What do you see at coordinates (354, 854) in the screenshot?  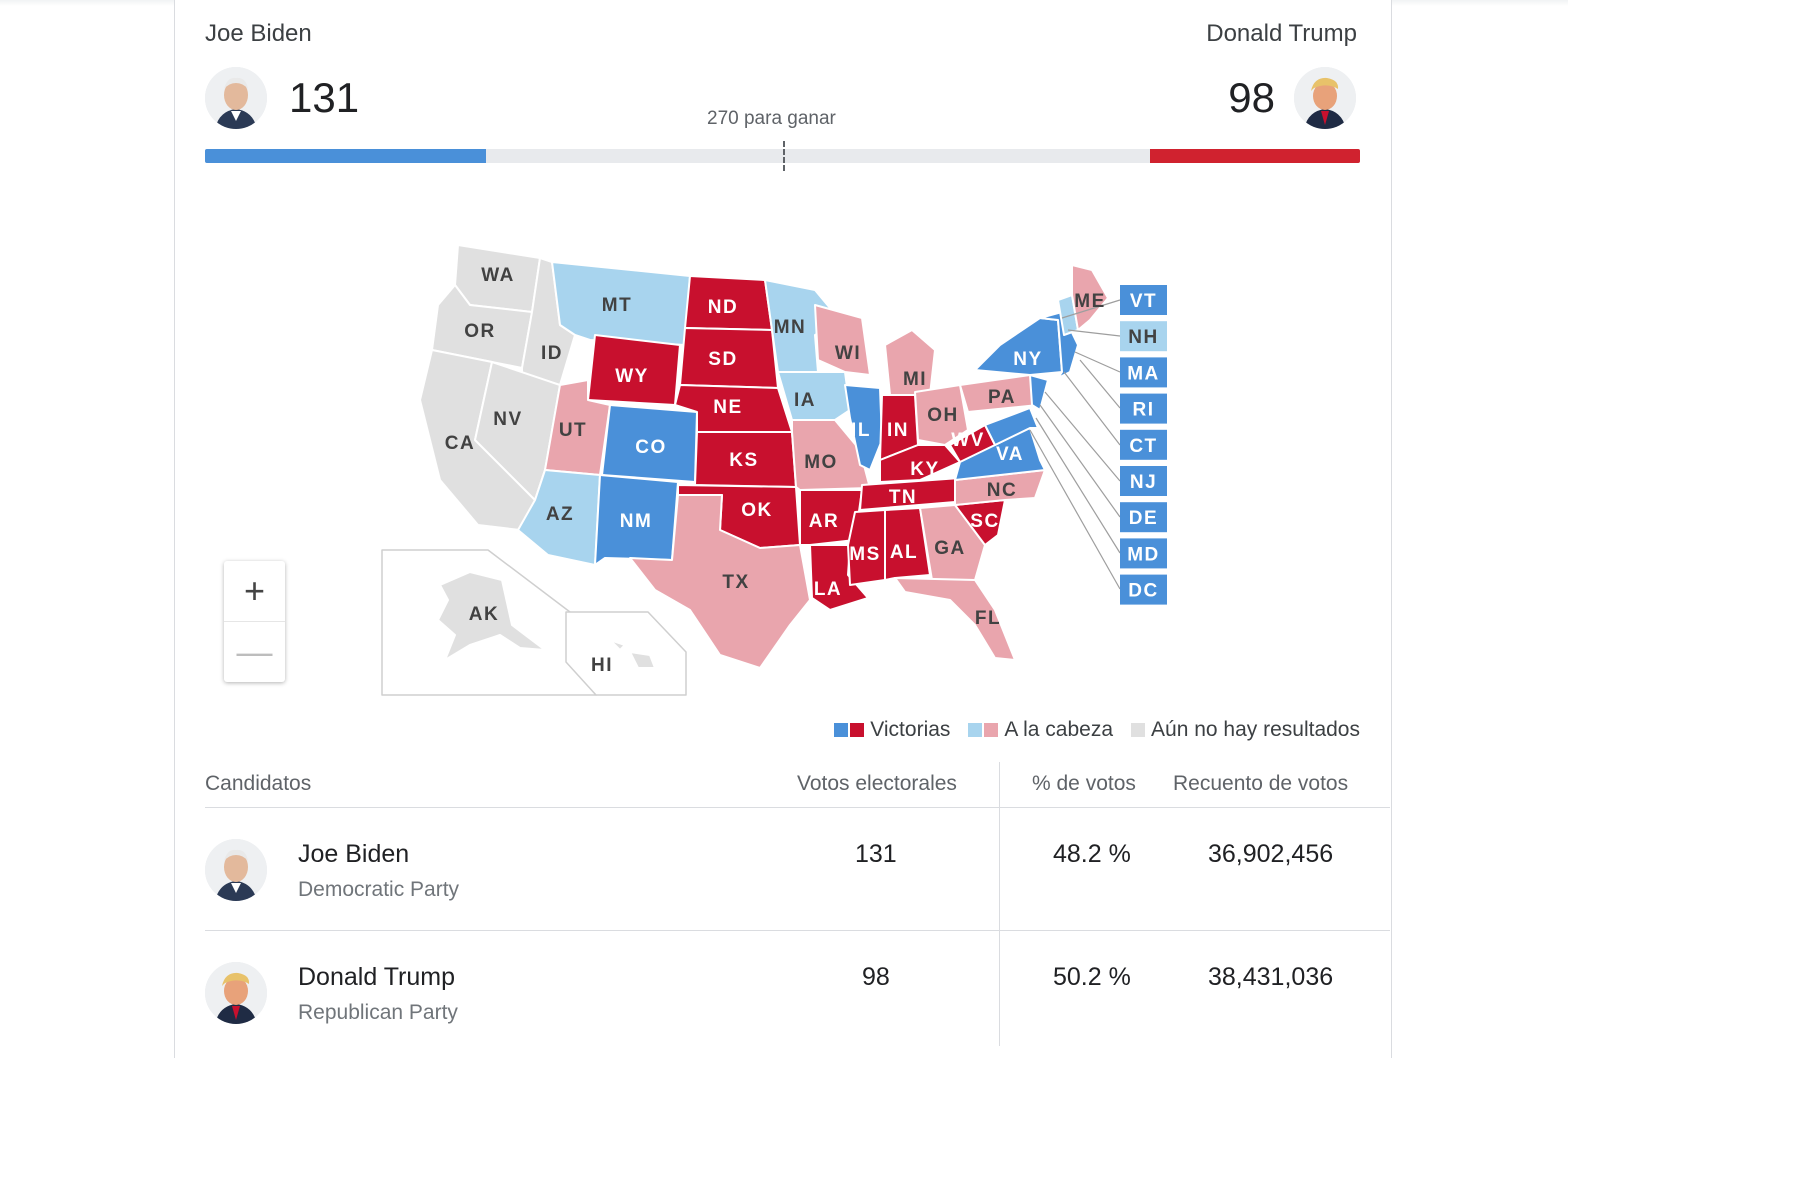 I see `table-row-name: Joe Biden` at bounding box center [354, 854].